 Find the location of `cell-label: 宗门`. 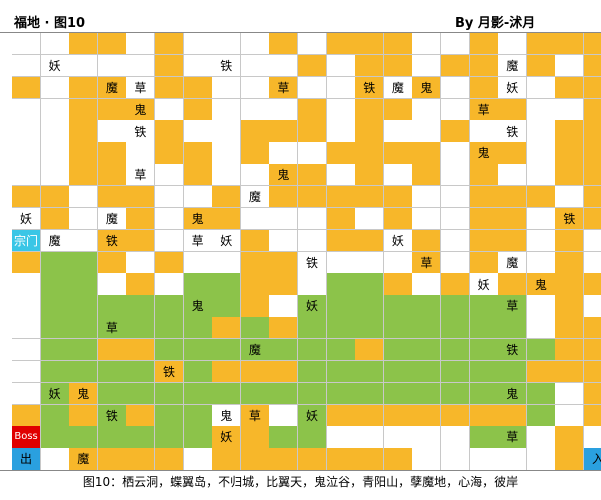

cell-label: 宗门 is located at coordinates (26, 240).